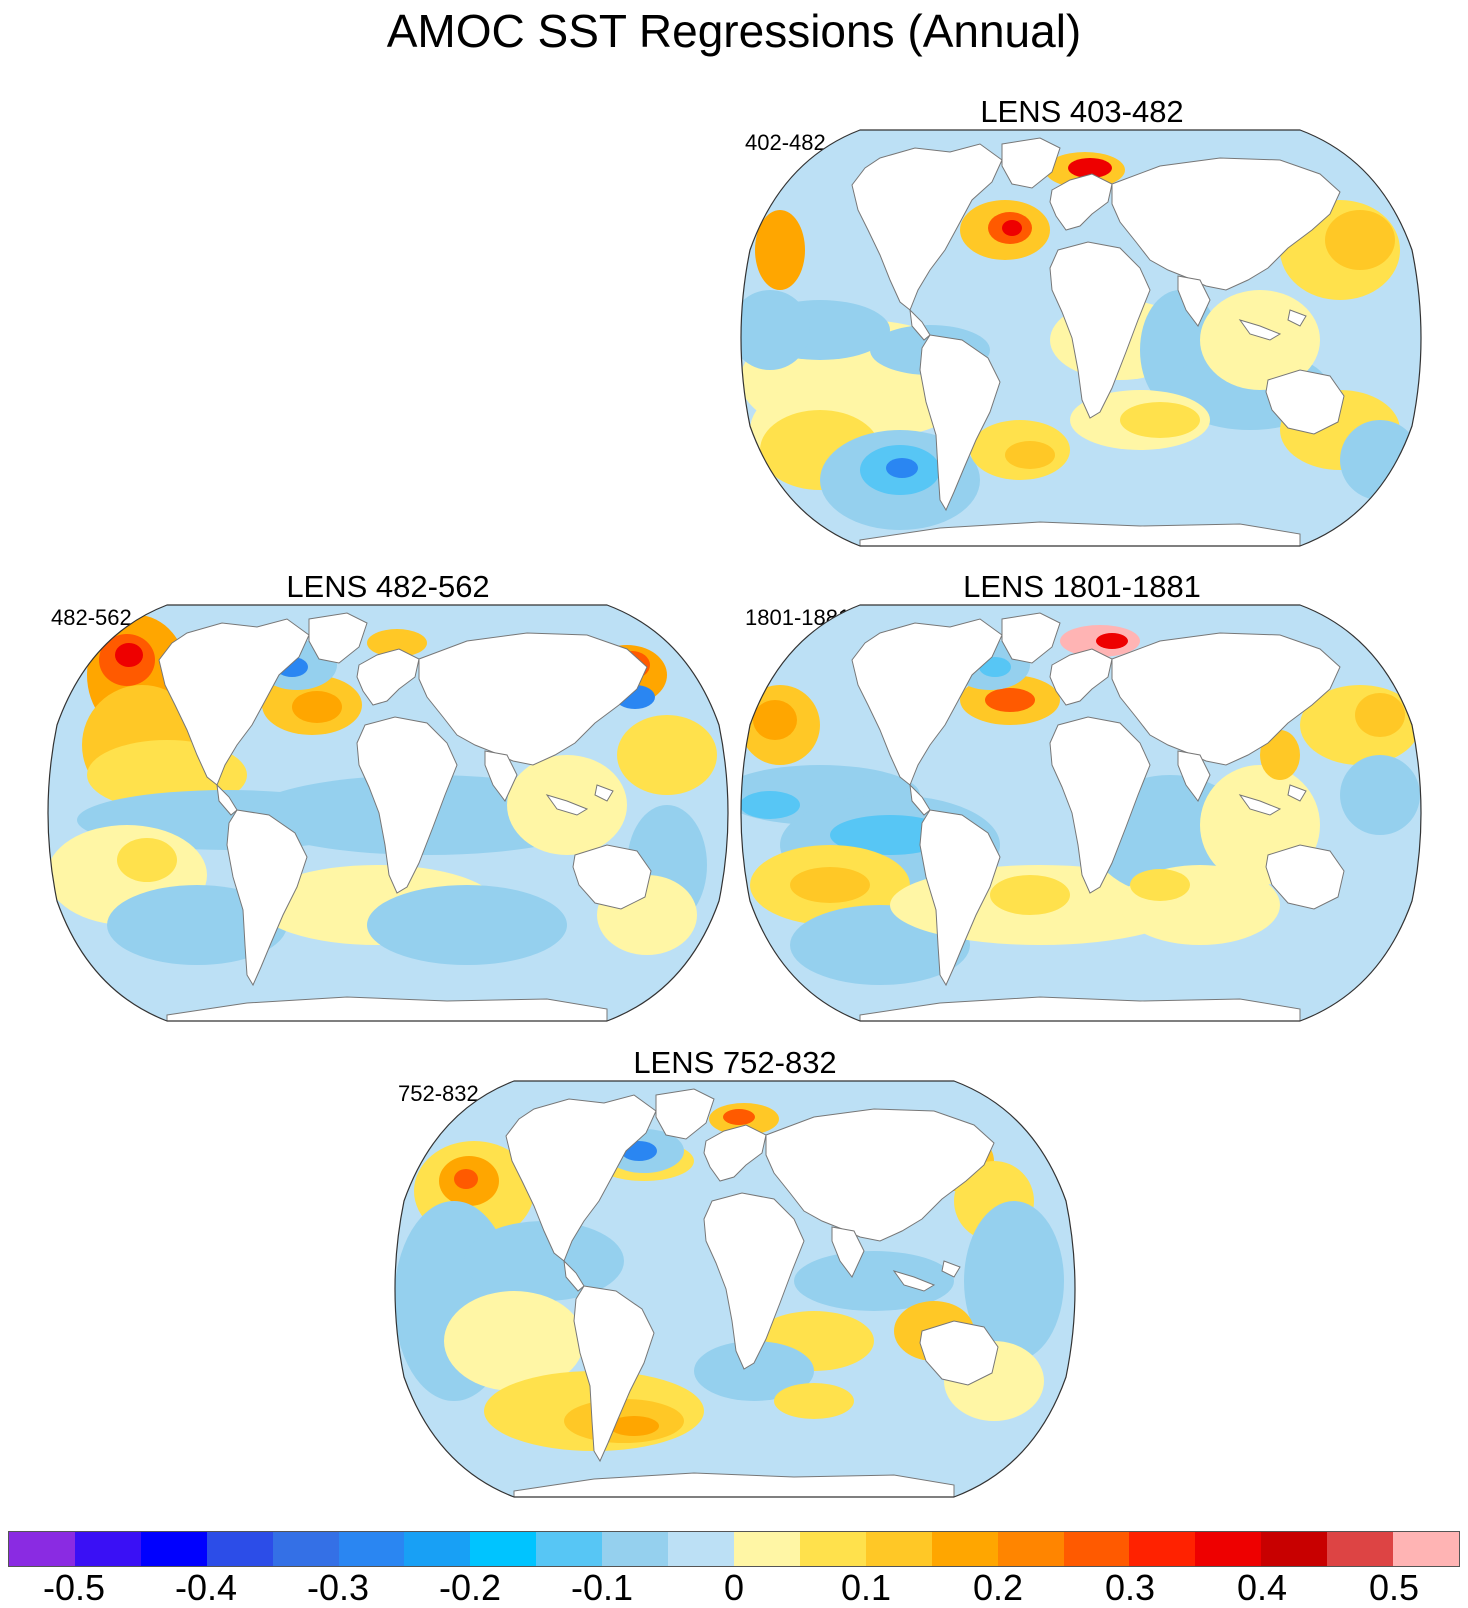 The width and height of the screenshot is (1468, 1608). I want to click on colorbar-tick-label: 0.4, so click(1262, 1587).